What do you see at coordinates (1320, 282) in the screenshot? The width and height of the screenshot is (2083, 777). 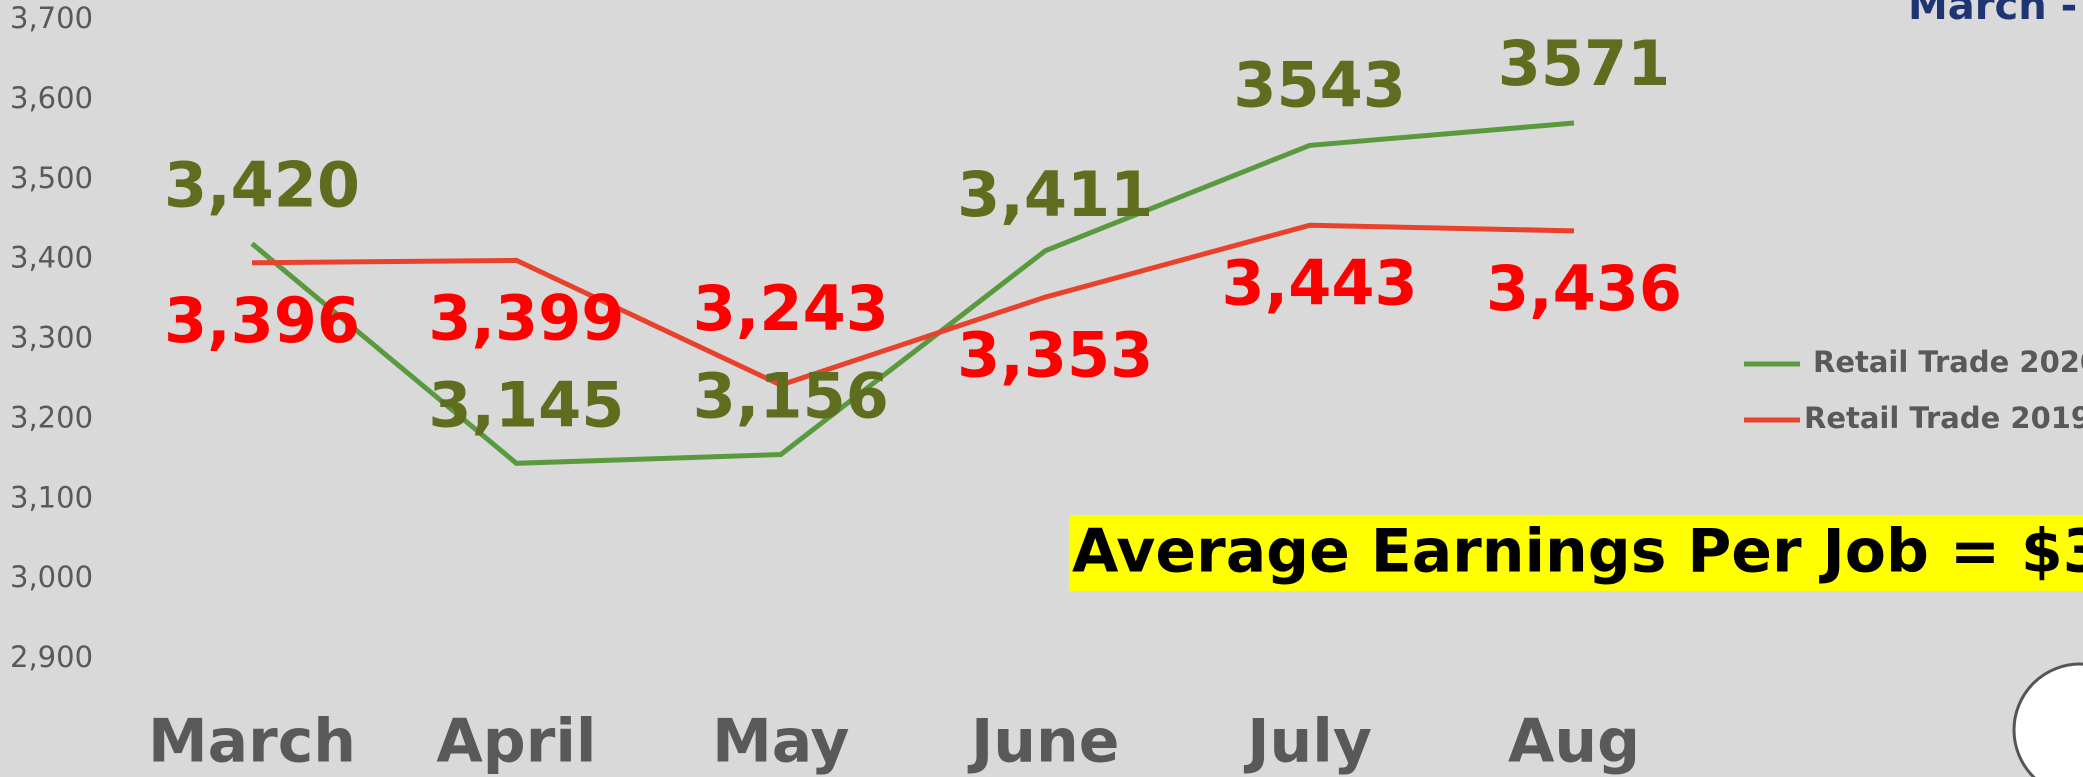 I see `data-label: 3,443` at bounding box center [1320, 282].